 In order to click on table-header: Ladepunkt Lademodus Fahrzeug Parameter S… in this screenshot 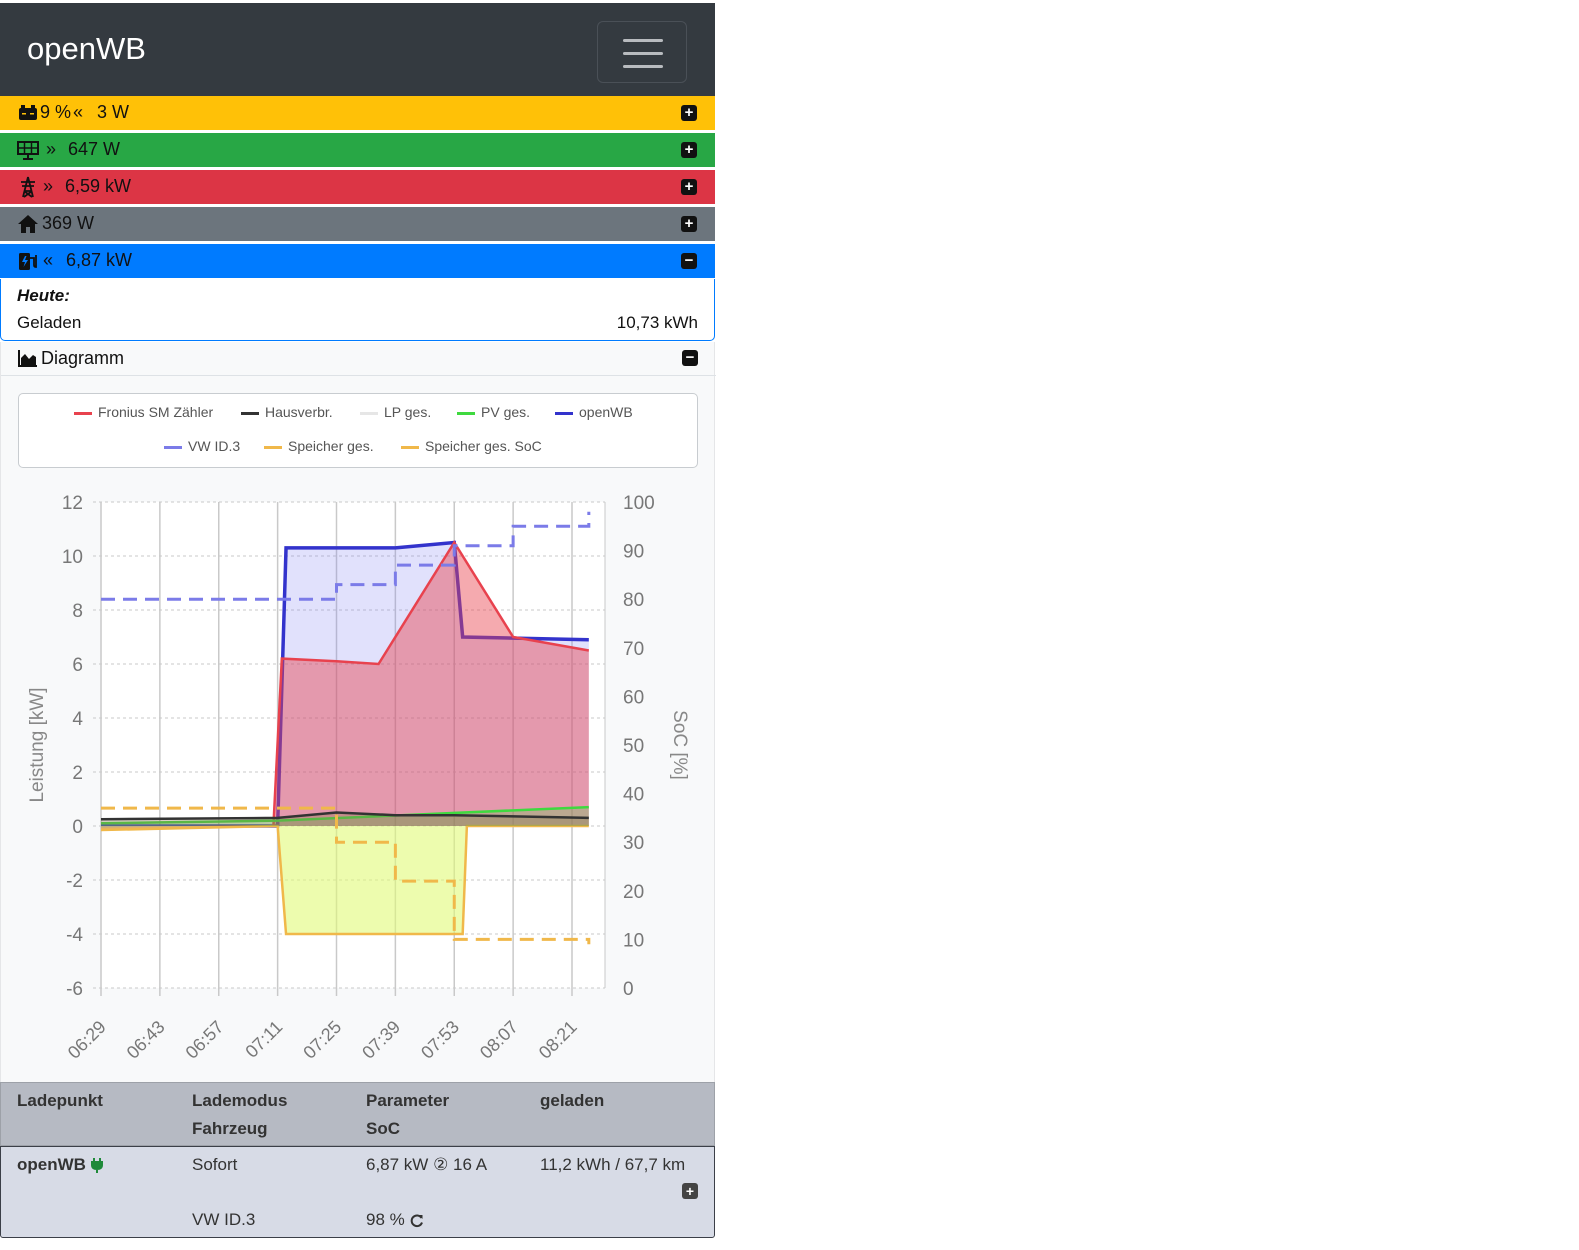, I will do `click(357, 1114)`.